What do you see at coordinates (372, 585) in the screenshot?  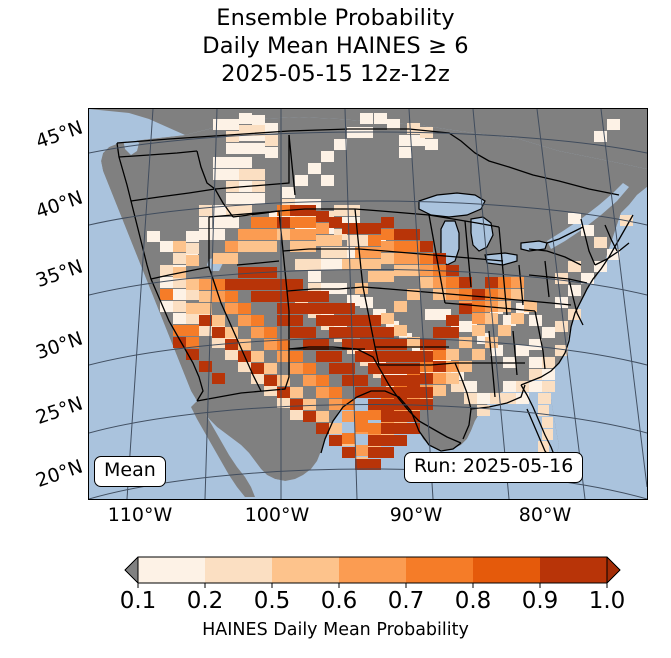 I see `colorbar-ticks` at bounding box center [372, 585].